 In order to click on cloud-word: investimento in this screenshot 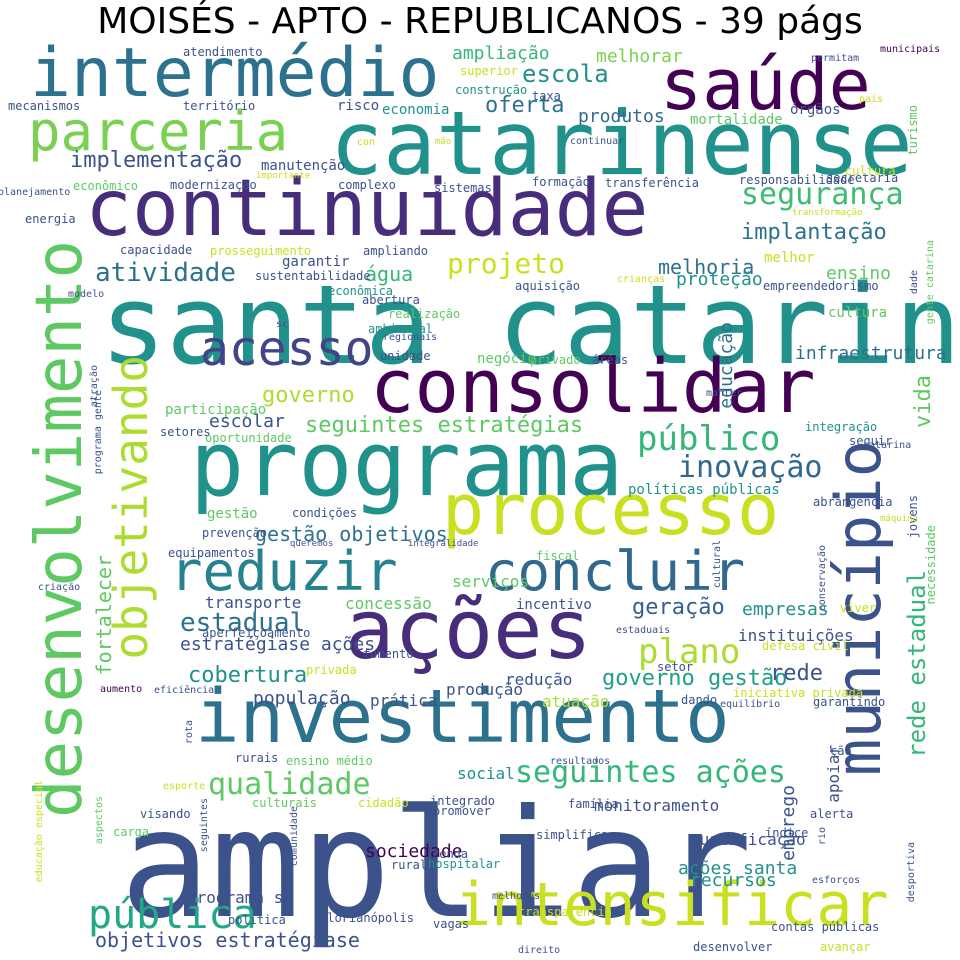, I will do `click(462, 717)`.